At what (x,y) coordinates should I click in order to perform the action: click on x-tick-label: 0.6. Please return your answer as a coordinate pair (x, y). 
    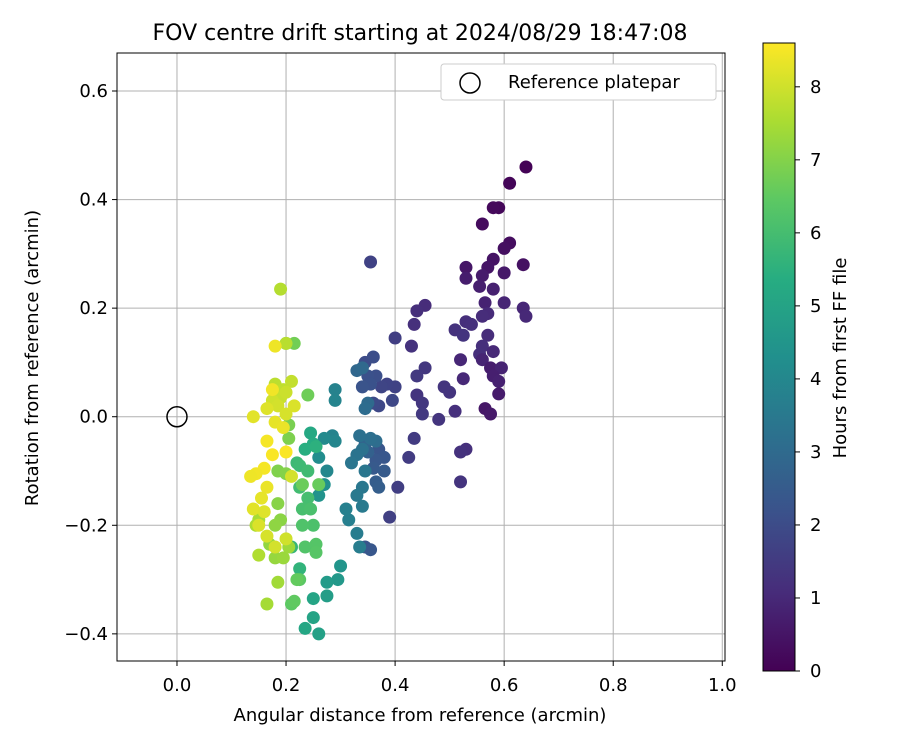
    Looking at the image, I should click on (504, 685).